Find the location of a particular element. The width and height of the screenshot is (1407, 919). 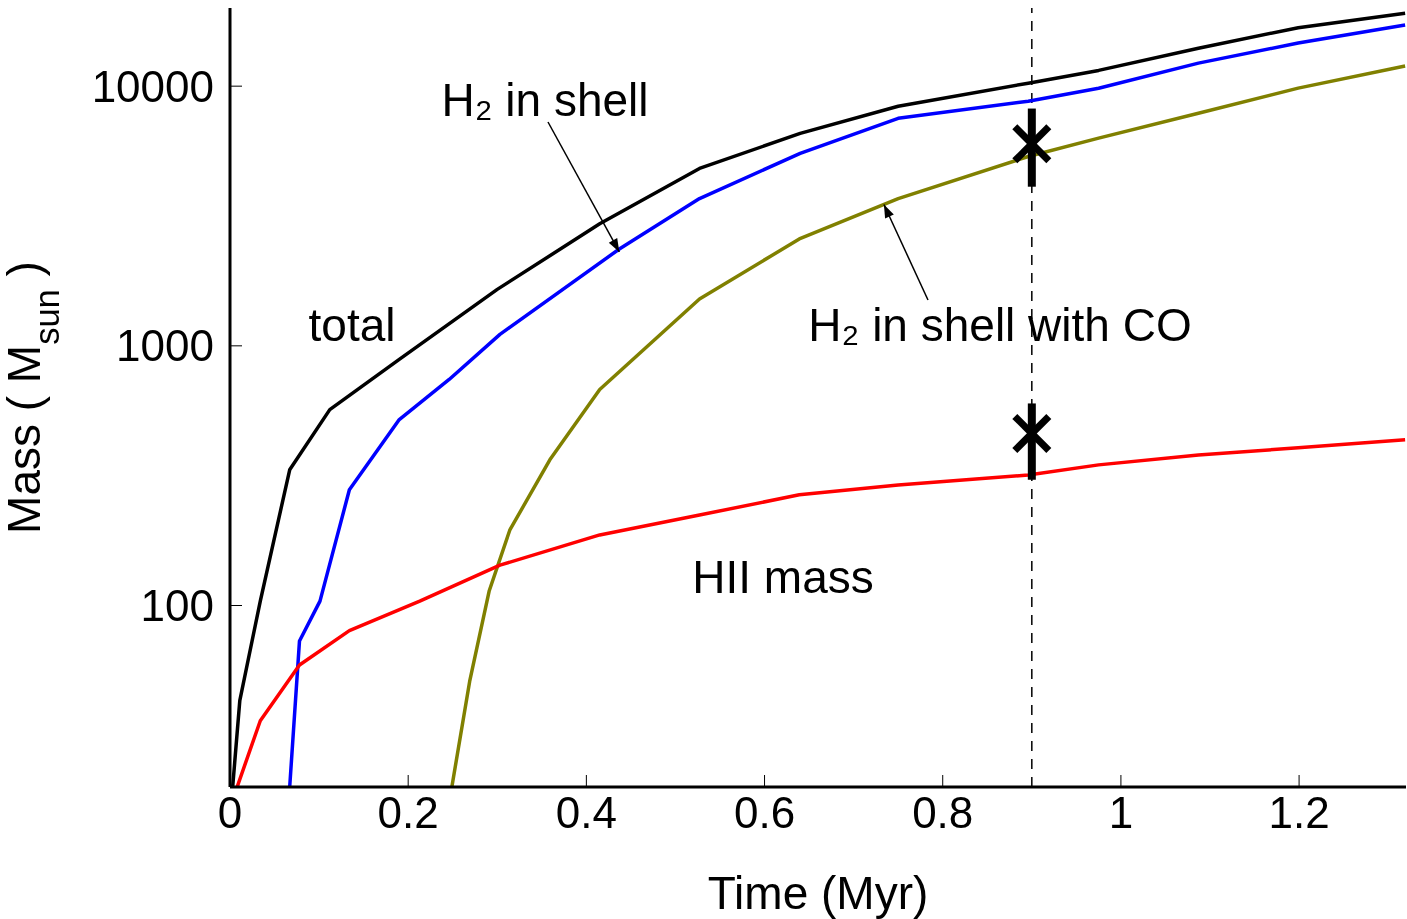

y-tick-label: 10000 is located at coordinates (152, 86).